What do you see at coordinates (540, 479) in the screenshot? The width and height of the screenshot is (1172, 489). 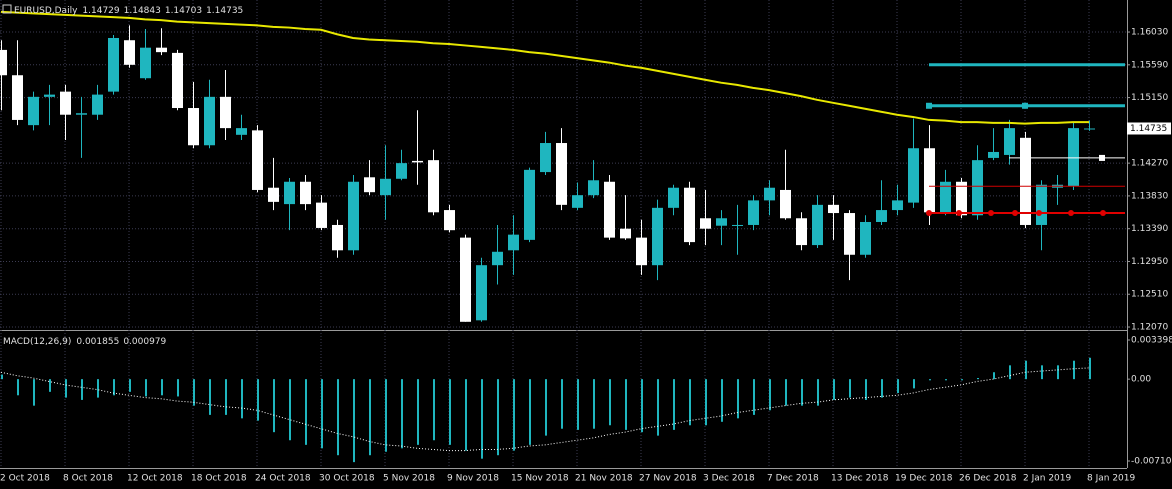 I see `x-tick-label: 15 Nov 2018` at bounding box center [540, 479].